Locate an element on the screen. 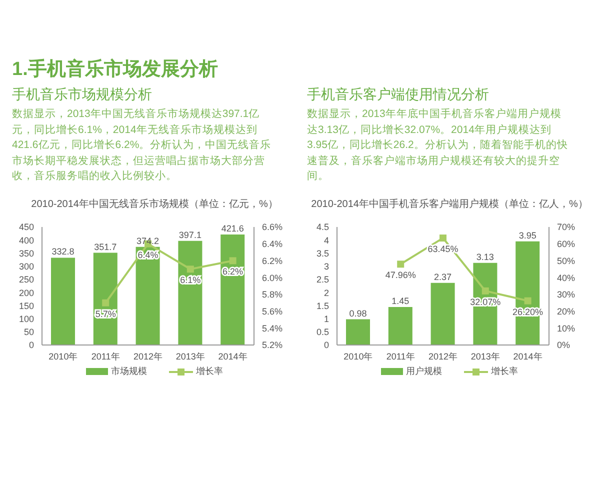  y-tick-label: 200 is located at coordinates (26, 293).